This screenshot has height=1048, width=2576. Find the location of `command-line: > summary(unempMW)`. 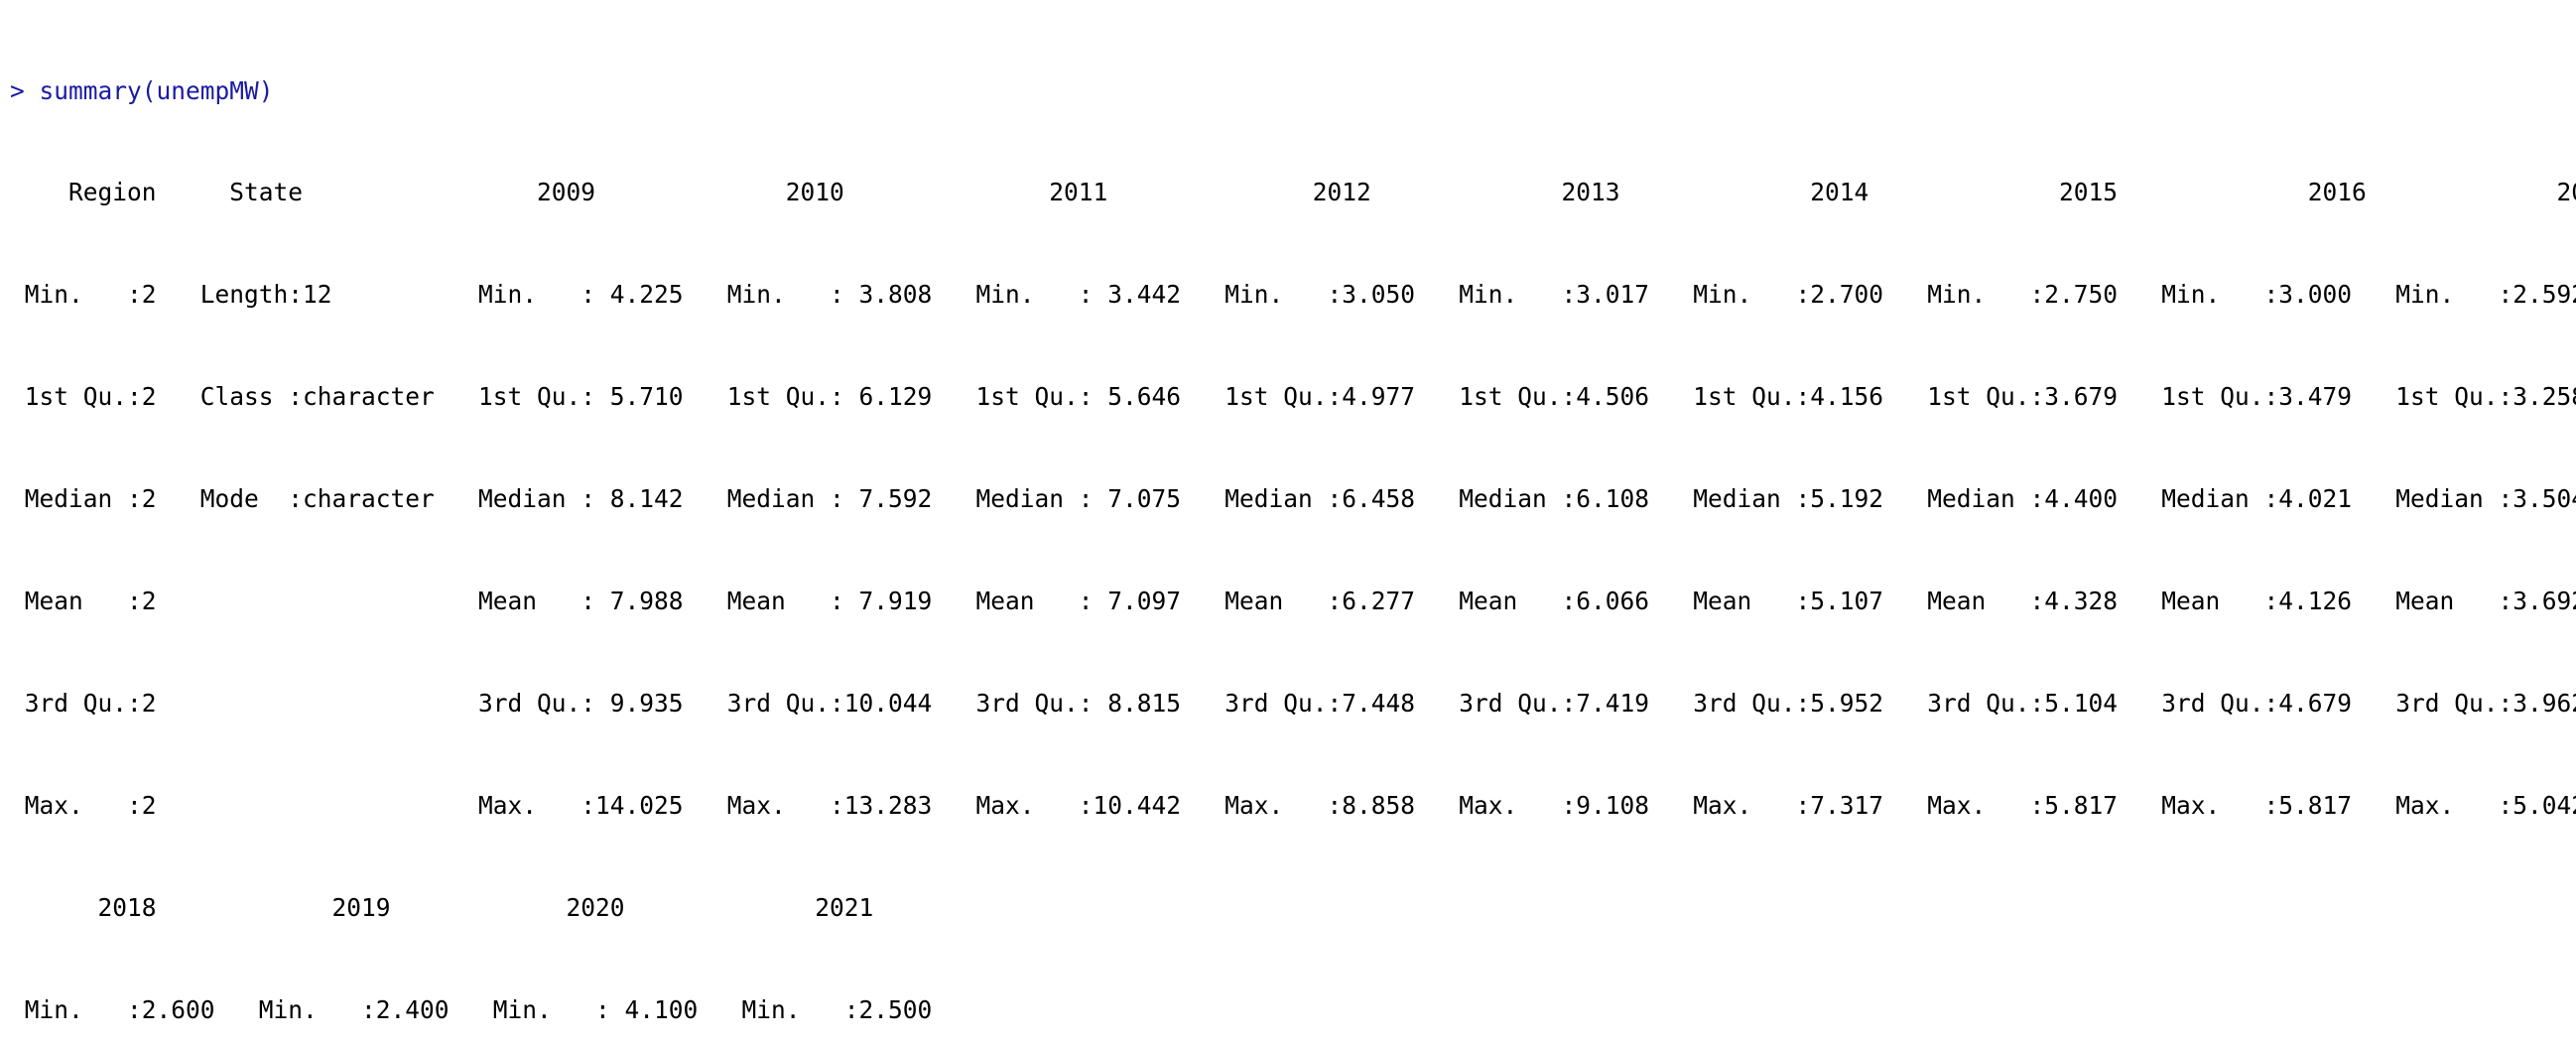

command-line: > summary(unempMW) is located at coordinates (1290, 91).